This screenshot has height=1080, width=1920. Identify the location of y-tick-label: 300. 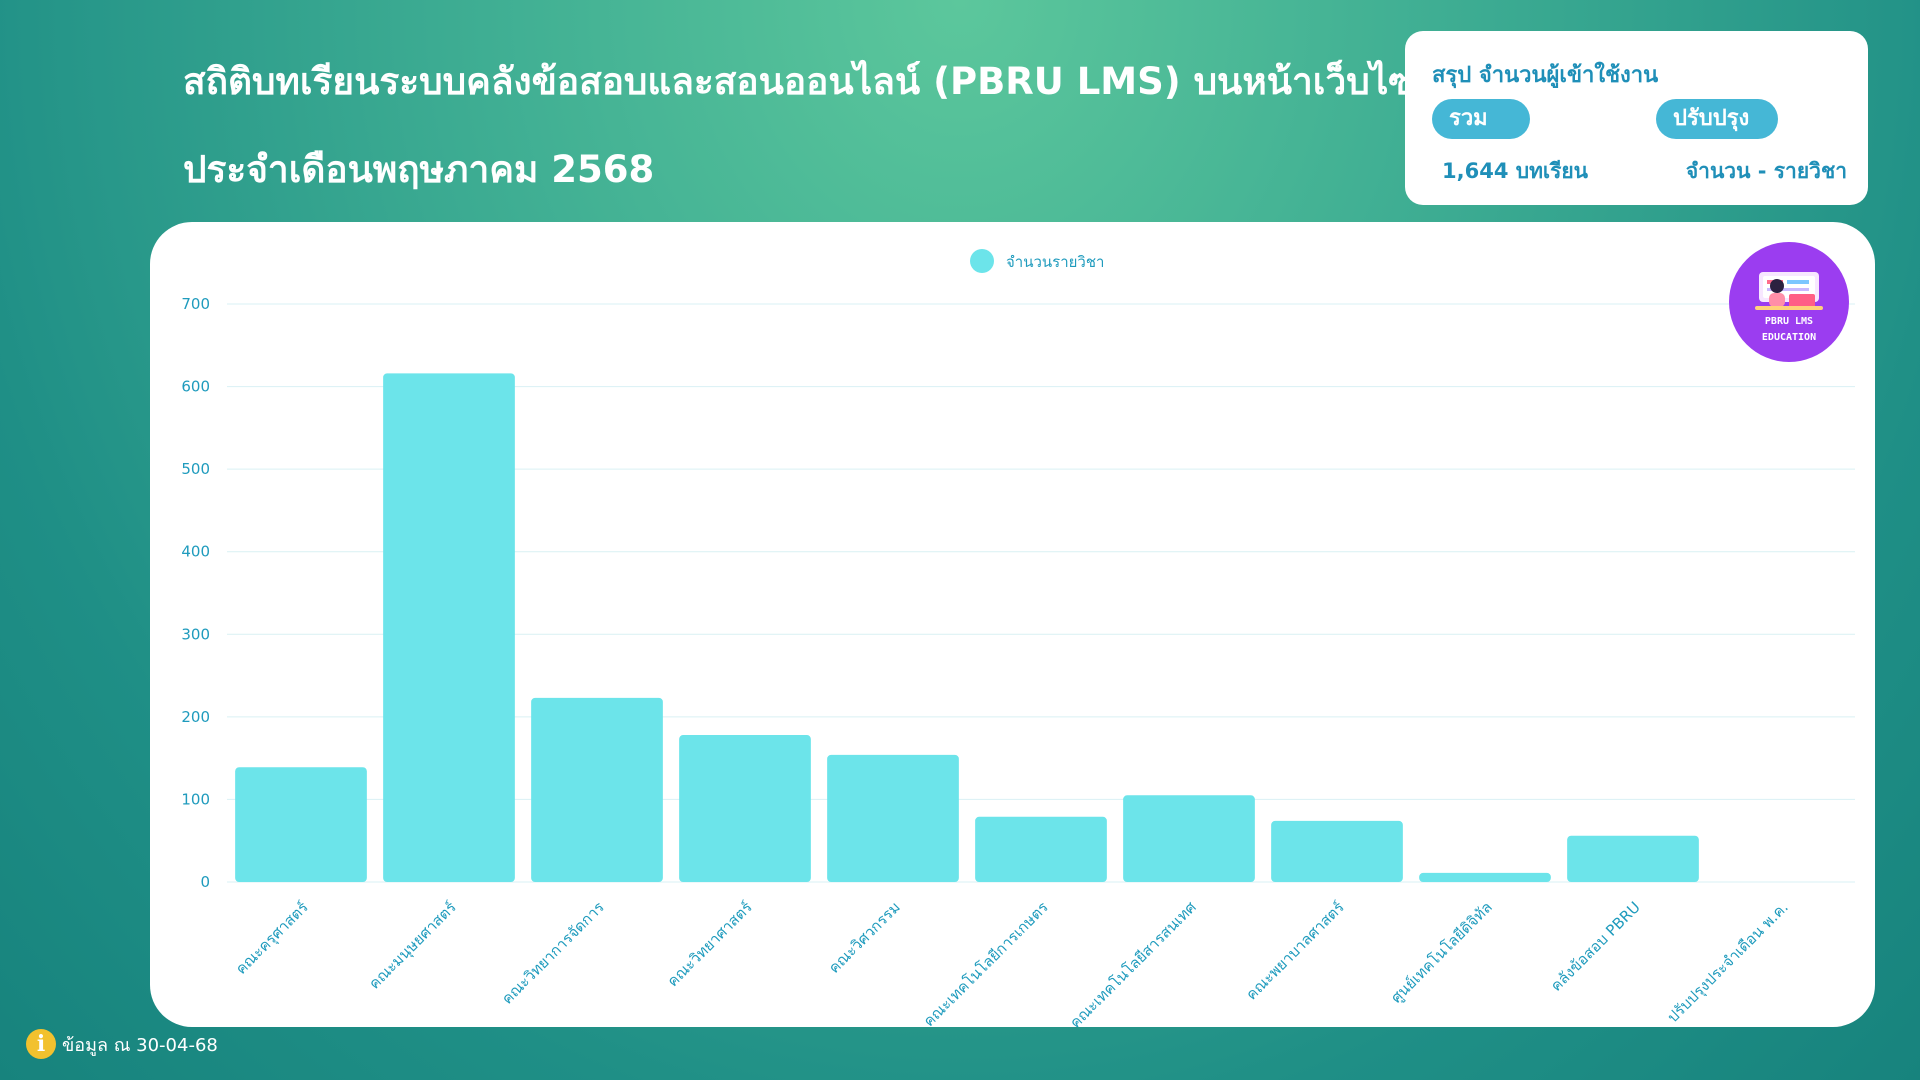
(195, 634).